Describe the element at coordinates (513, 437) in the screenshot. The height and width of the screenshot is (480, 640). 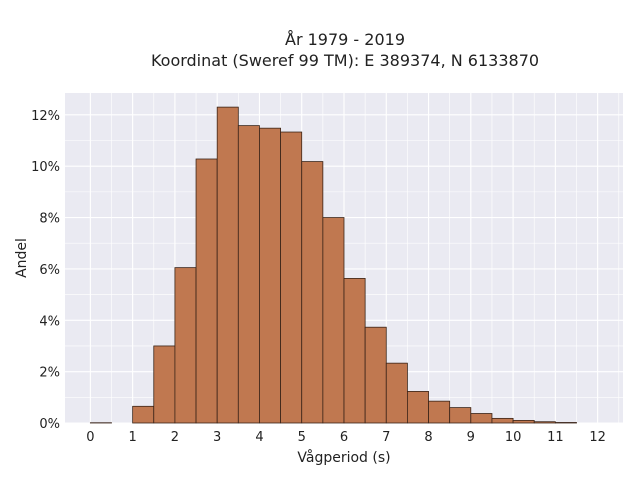
I see `x-tick-label: 10` at that location.